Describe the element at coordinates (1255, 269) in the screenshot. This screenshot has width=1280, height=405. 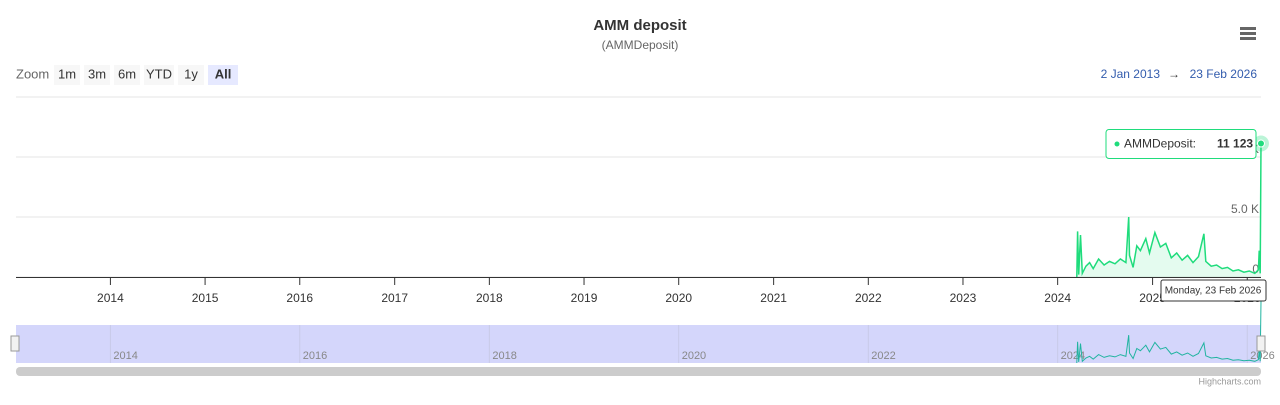
I see `y-tick-label: 0` at that location.